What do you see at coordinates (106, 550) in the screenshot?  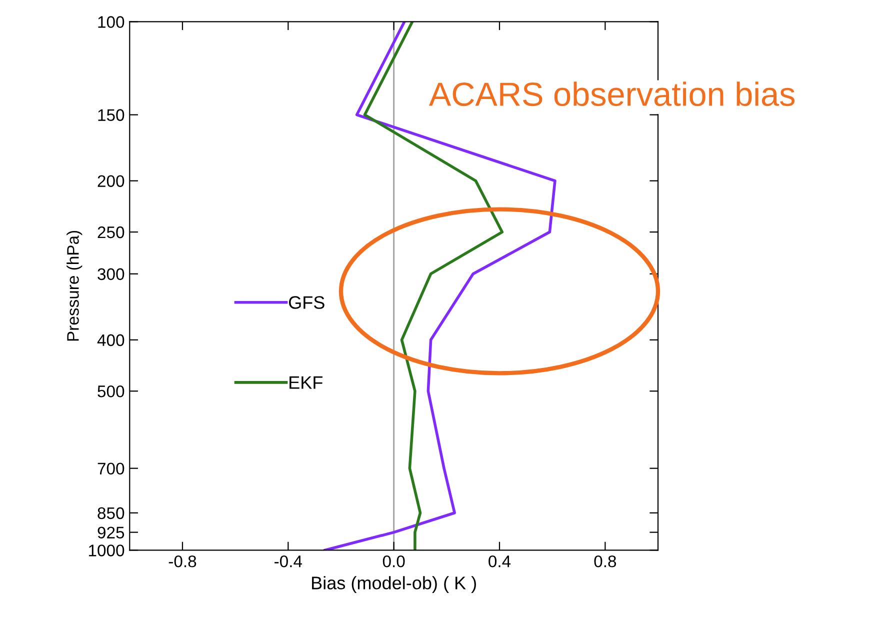 I see `y-tick-label: 1000` at bounding box center [106, 550].